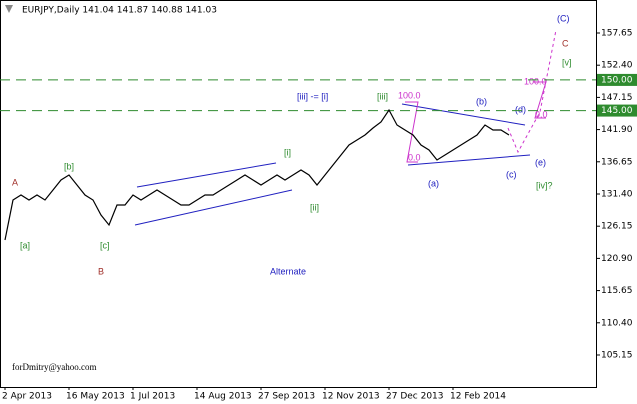  Describe the element at coordinates (95, 397) in the screenshot. I see `x-tick-label: 16 May 2013` at that location.